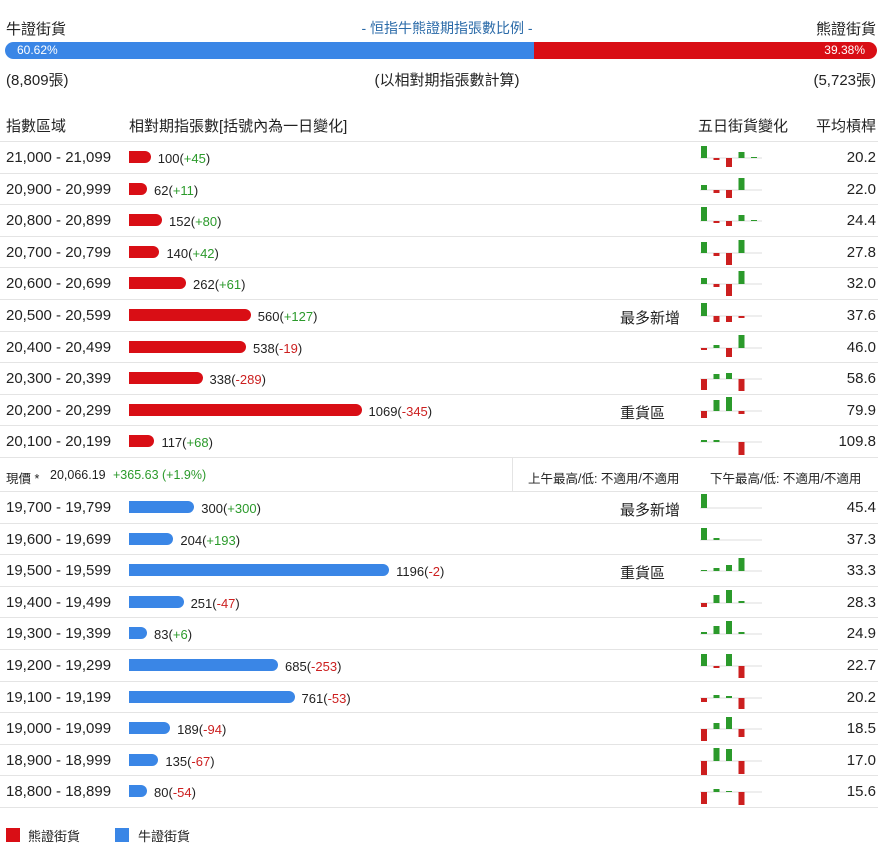  I want to click on avg-leverage: 37.3, so click(861, 539).